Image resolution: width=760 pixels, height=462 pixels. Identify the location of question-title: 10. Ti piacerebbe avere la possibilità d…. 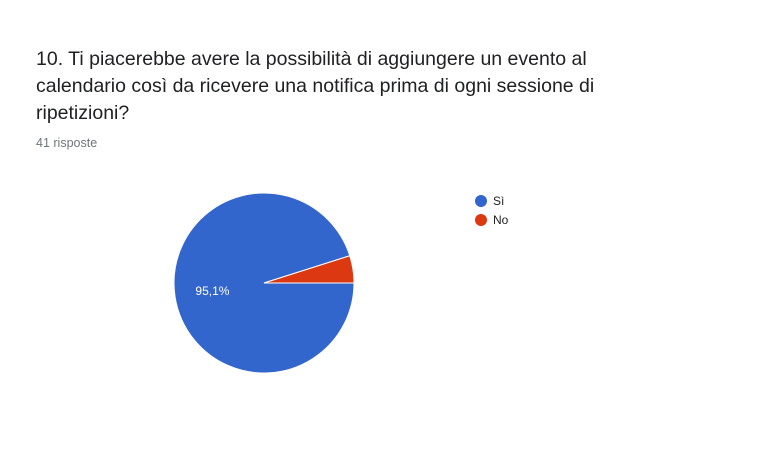
(315, 86).